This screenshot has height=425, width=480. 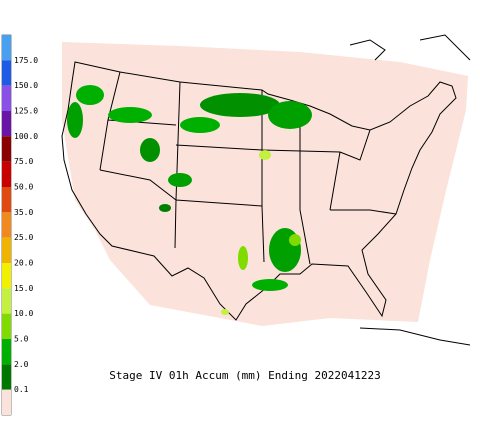 I want to click on legend-label: 75.0, so click(x=23, y=161).